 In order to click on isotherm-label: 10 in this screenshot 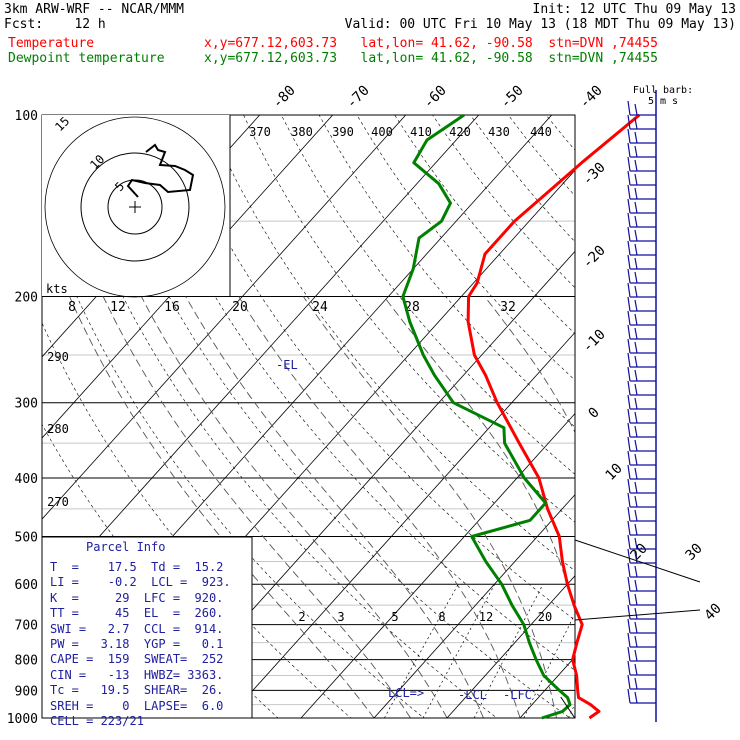, I will do `click(614, 472)`.